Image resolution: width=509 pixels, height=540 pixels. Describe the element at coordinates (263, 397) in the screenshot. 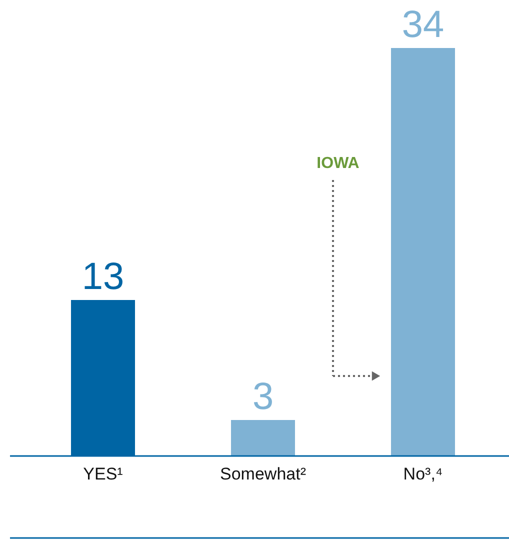

I see `data-label: 3` at that location.